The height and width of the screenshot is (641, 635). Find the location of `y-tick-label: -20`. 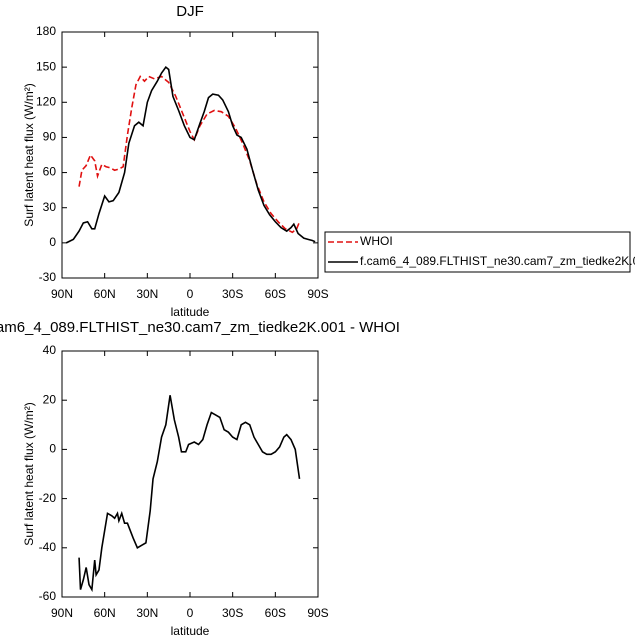

y-tick-label: -20 is located at coordinates (48, 498).